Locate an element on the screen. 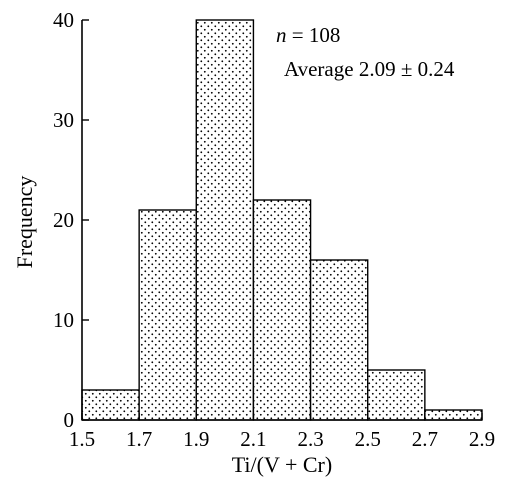 This screenshot has height=489, width=506. sample-size-annotation: n = 108 is located at coordinates (308, 35).